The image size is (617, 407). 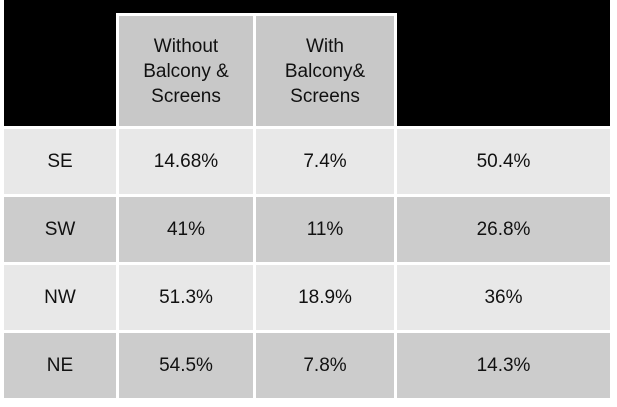 What do you see at coordinates (325, 297) in the screenshot?
I see `table-cell: 18.9%` at bounding box center [325, 297].